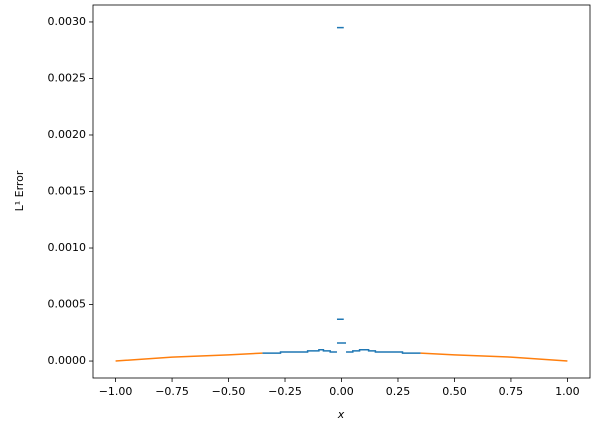 This screenshot has height=432, width=598. What do you see at coordinates (341, 357) in the screenshot?
I see `series-line` at bounding box center [341, 357].